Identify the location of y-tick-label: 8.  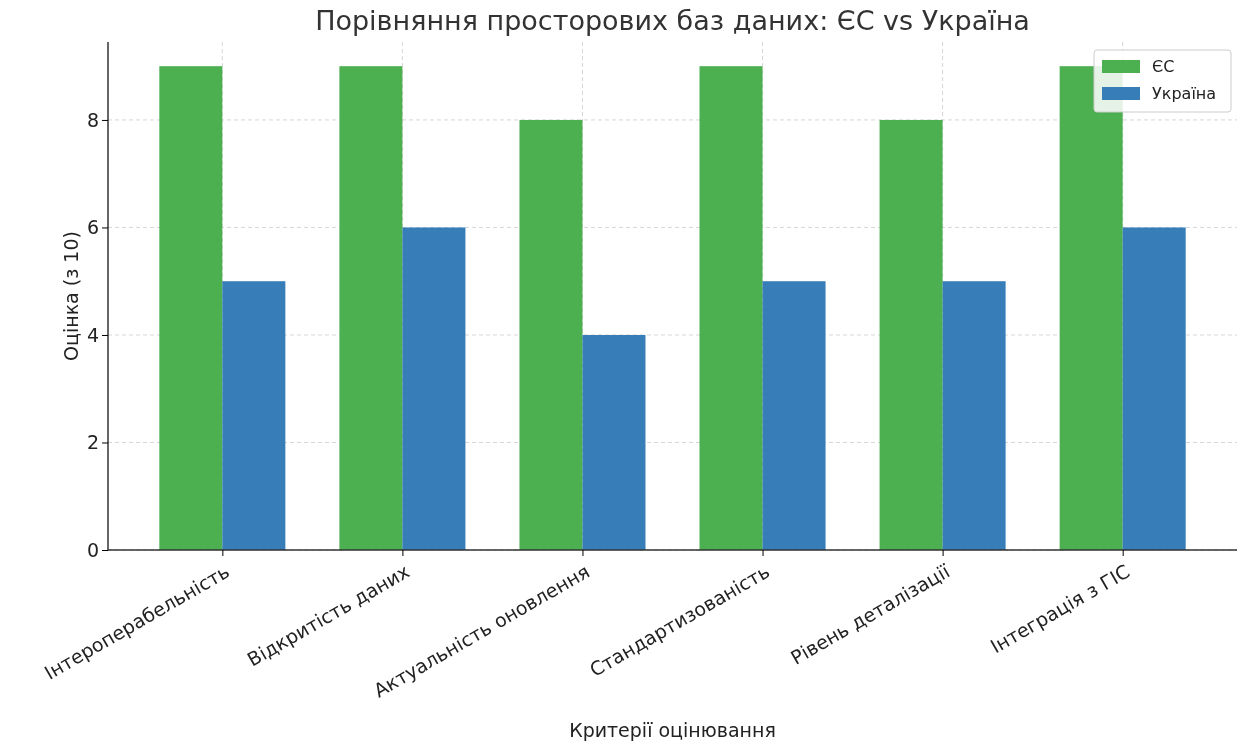
(92, 119).